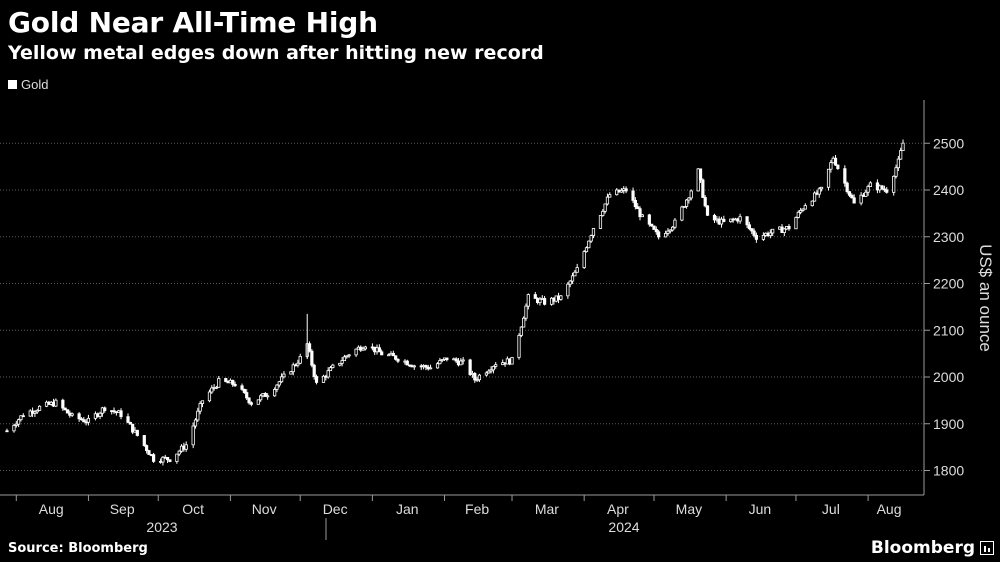 The image size is (1000, 562). I want to click on legend: Gold, so click(28, 84).